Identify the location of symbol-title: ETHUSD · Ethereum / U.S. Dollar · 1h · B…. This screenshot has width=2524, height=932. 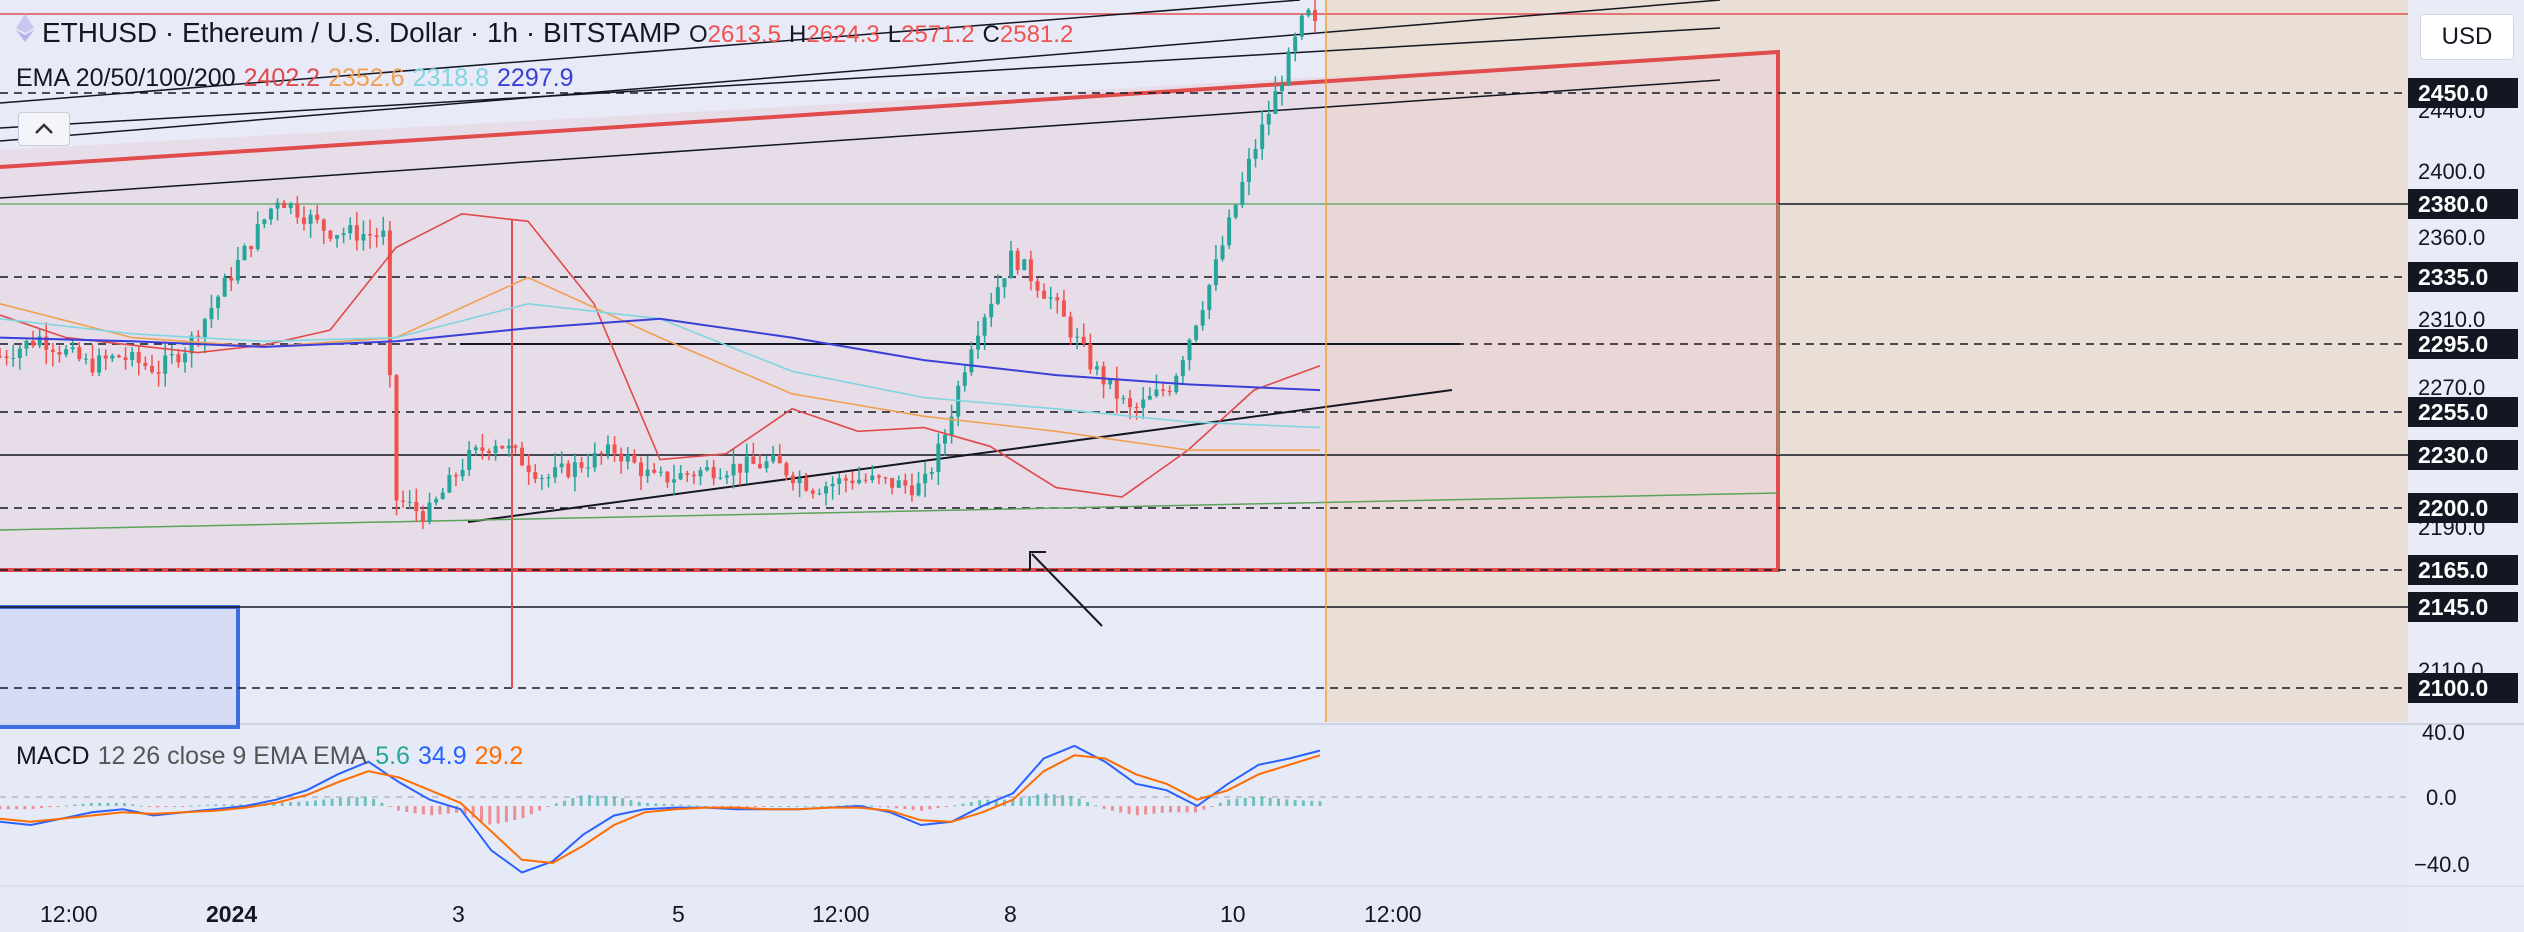
(361, 32).